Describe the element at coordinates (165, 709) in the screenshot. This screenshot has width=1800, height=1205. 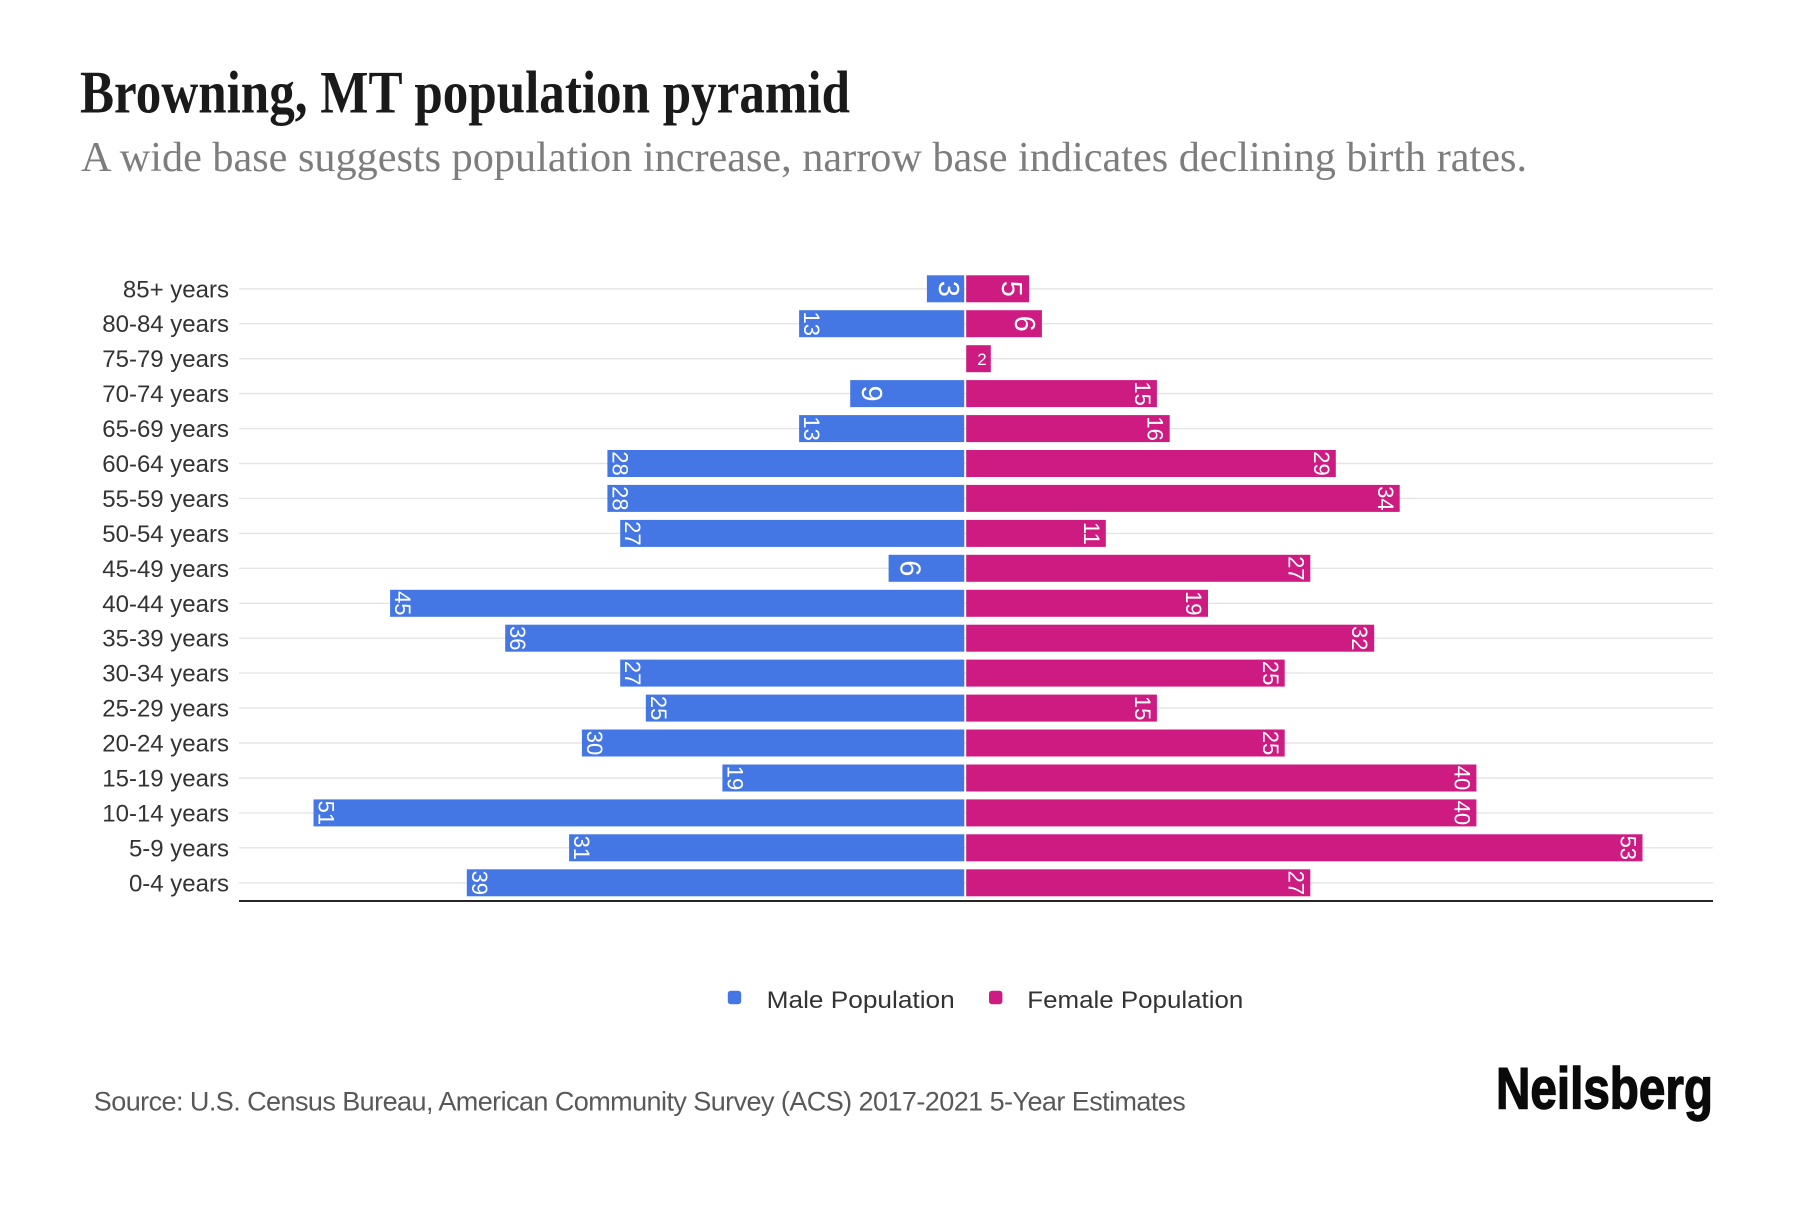
I see `svg-text: 25-29 years` at that location.